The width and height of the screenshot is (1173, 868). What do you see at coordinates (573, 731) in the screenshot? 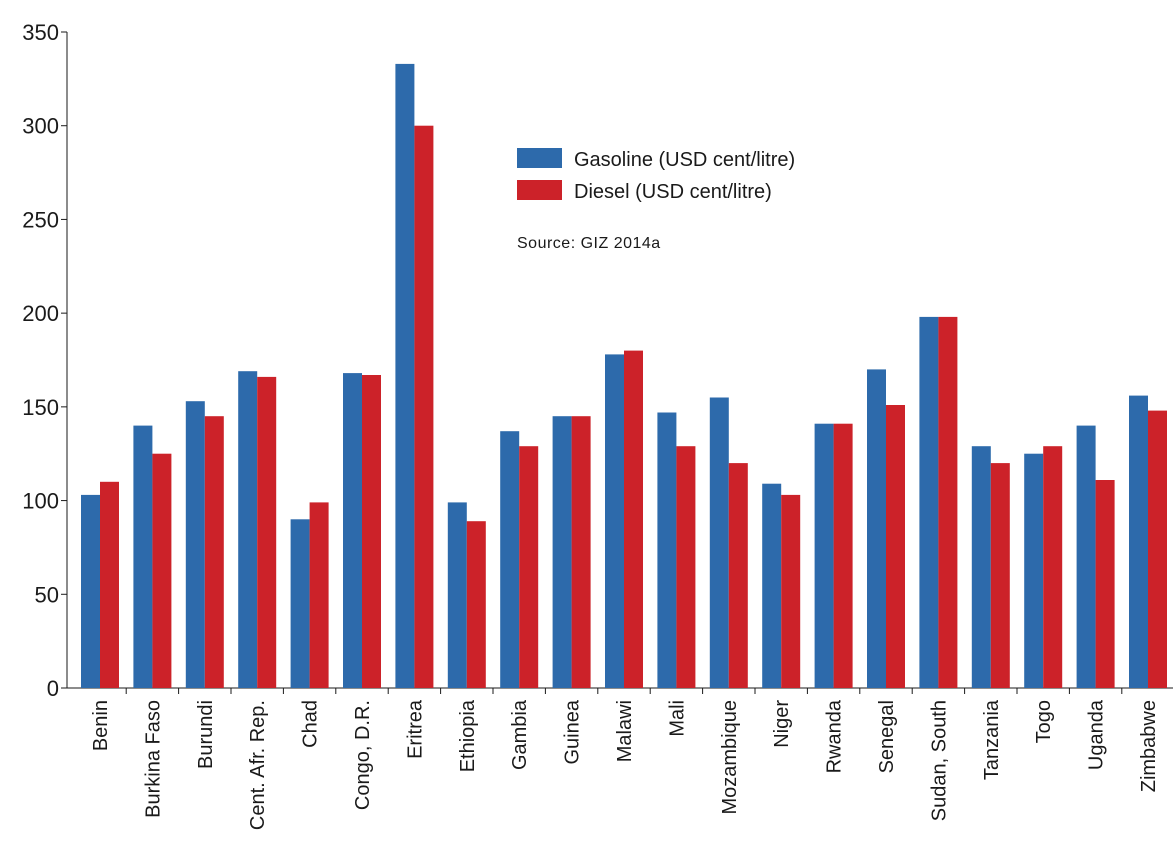
I see `x-tick-label: Guinea` at bounding box center [573, 731].